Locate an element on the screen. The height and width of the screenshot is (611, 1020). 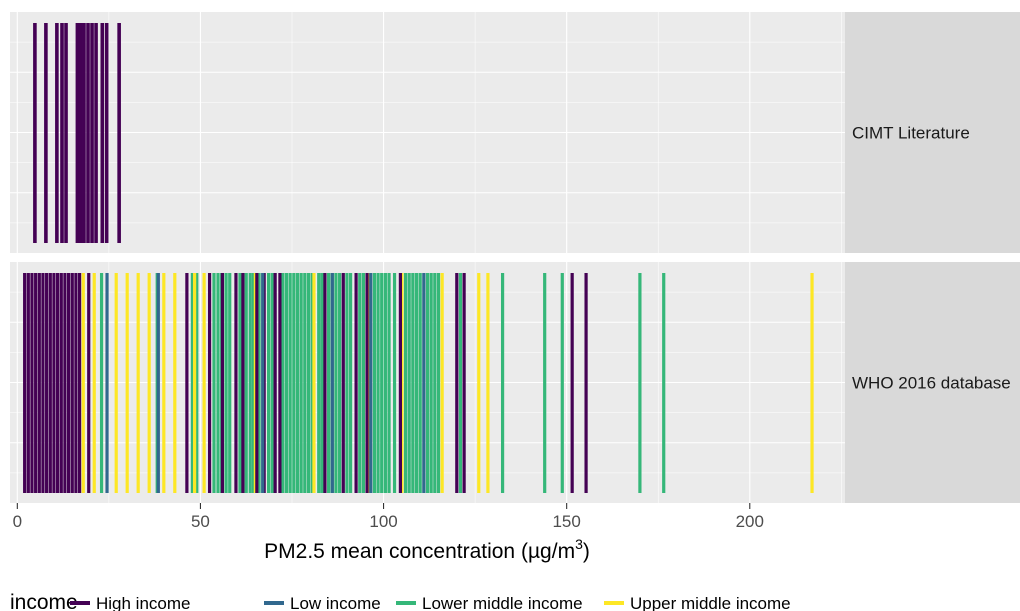
x-tick-label: 200 is located at coordinates (750, 521).